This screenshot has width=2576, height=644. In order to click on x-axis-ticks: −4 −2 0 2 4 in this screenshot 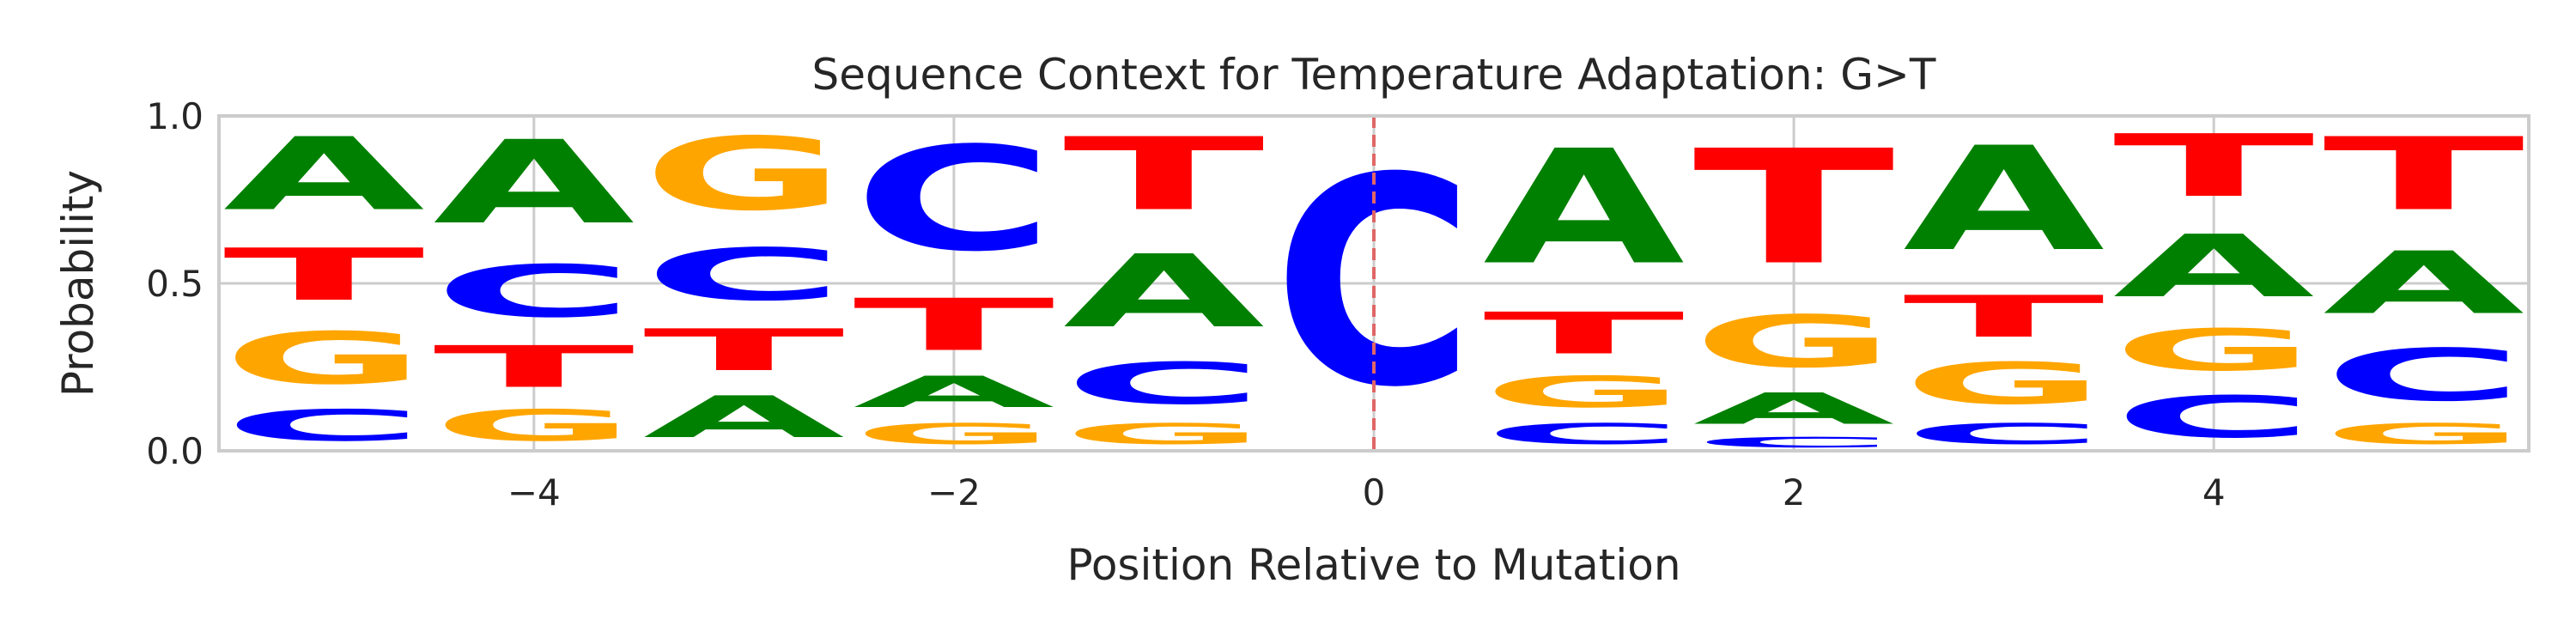, I will do `click(1367, 492)`.